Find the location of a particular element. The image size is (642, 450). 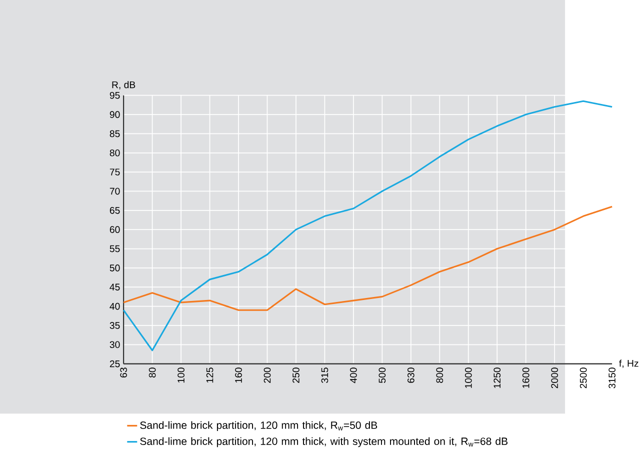

x-tick-label: 100 is located at coordinates (181, 375).